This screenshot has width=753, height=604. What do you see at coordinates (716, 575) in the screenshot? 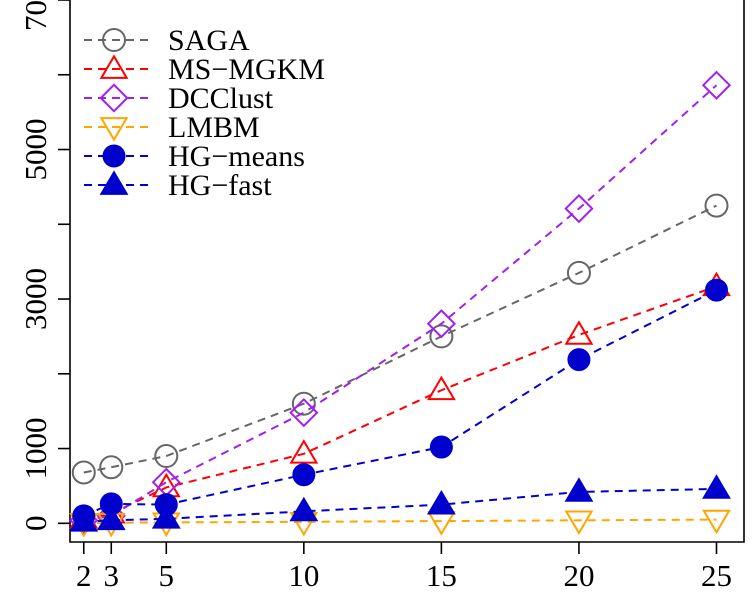
I see `x-tick-label: 25` at bounding box center [716, 575].